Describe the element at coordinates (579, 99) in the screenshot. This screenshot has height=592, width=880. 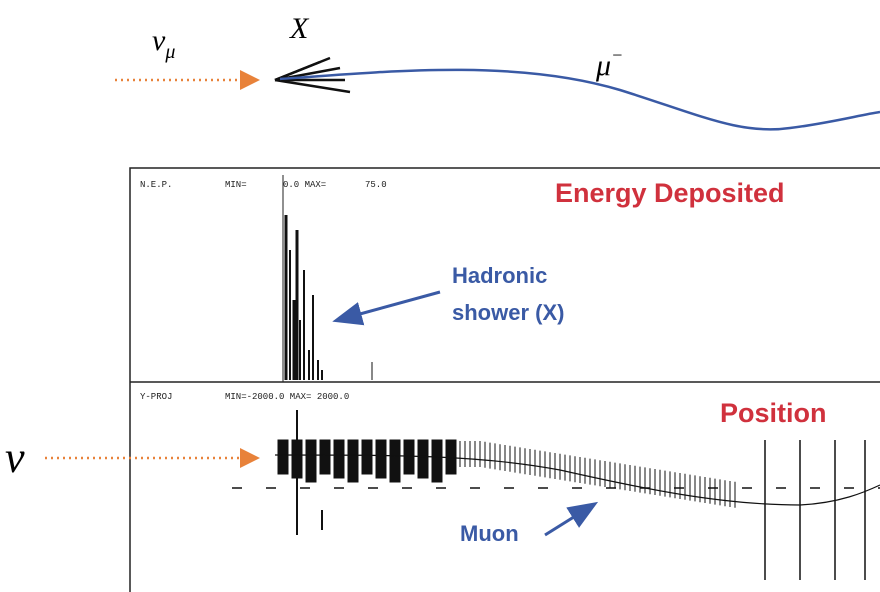
I see `muon-track` at that location.